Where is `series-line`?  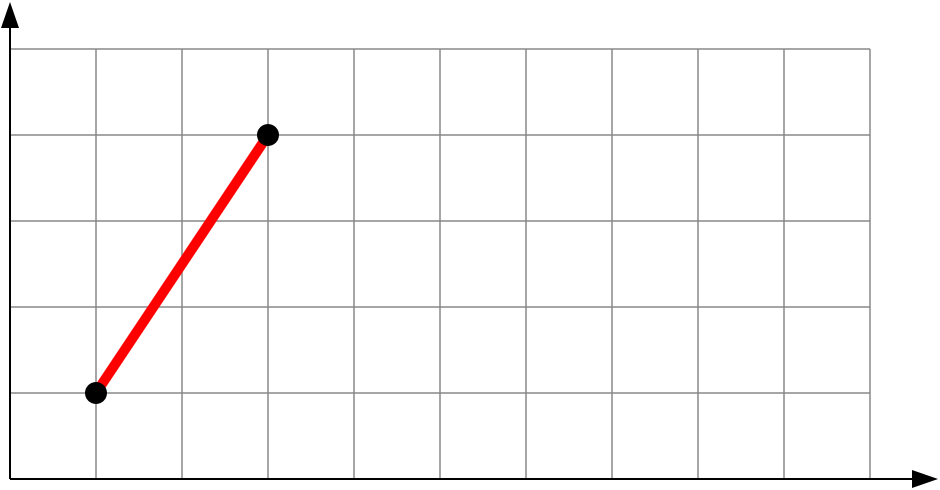 series-line is located at coordinates (182, 264).